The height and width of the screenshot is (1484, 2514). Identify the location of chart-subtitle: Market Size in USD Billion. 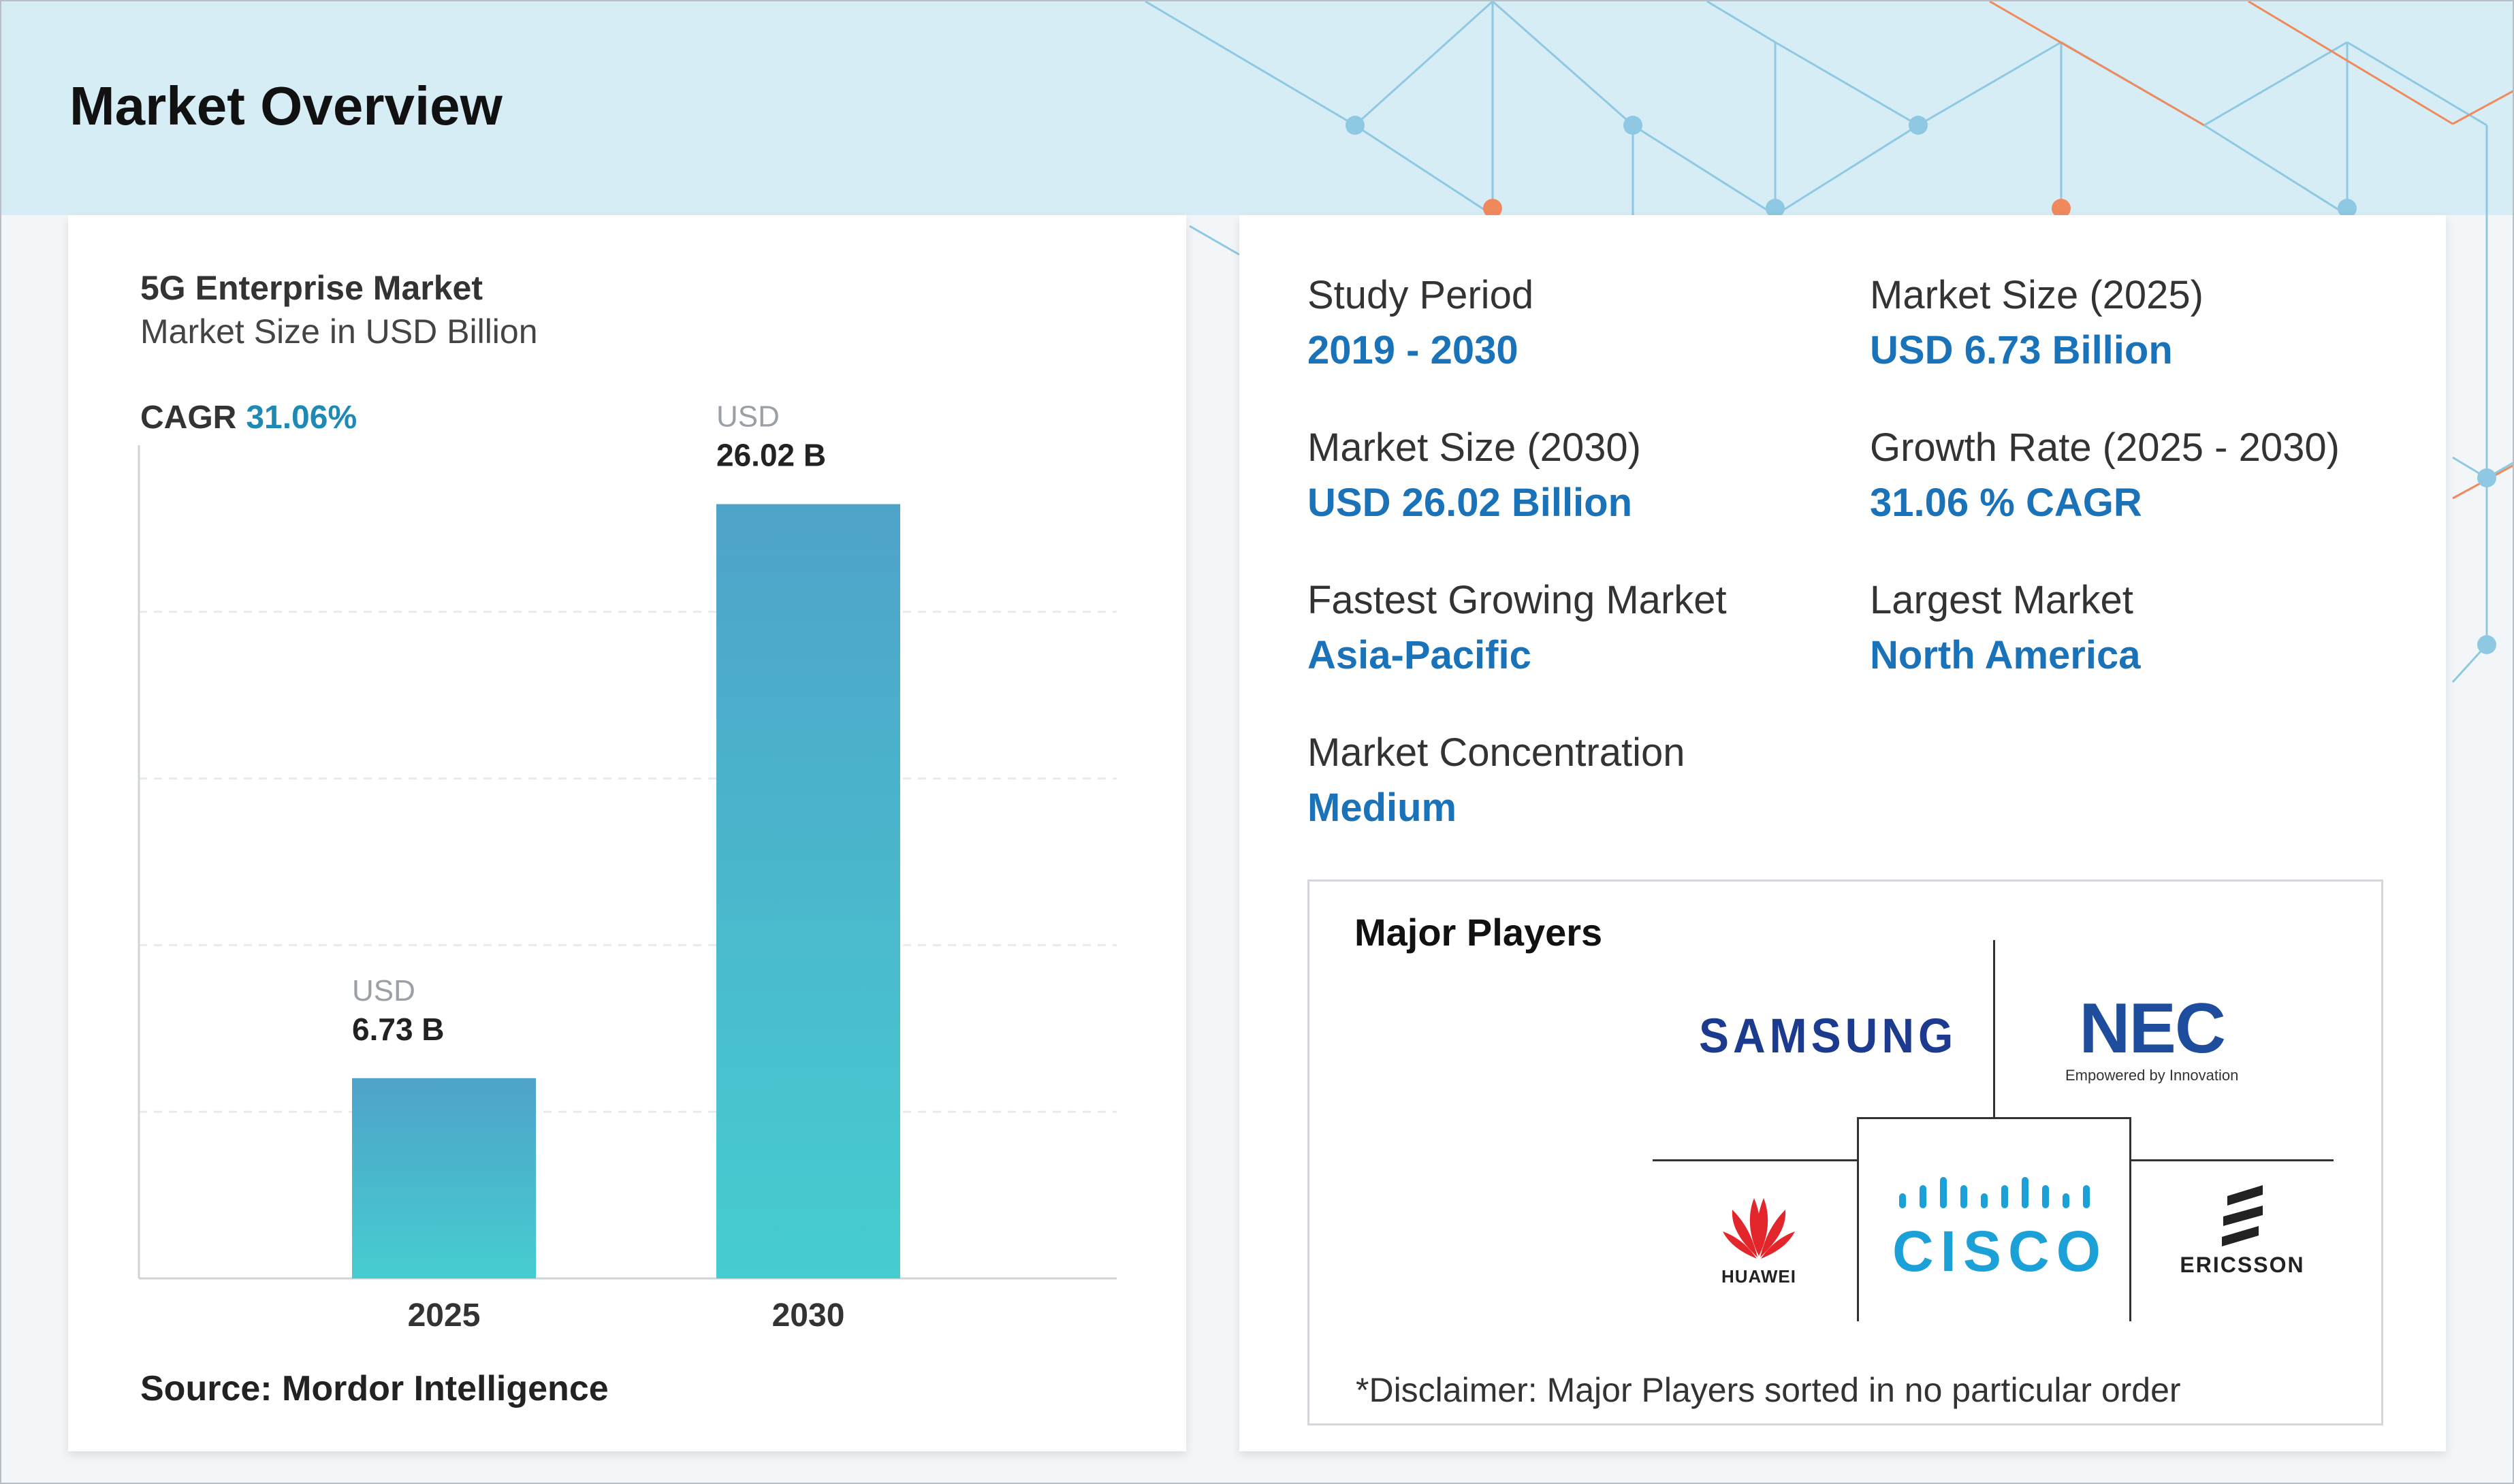
(339, 331).